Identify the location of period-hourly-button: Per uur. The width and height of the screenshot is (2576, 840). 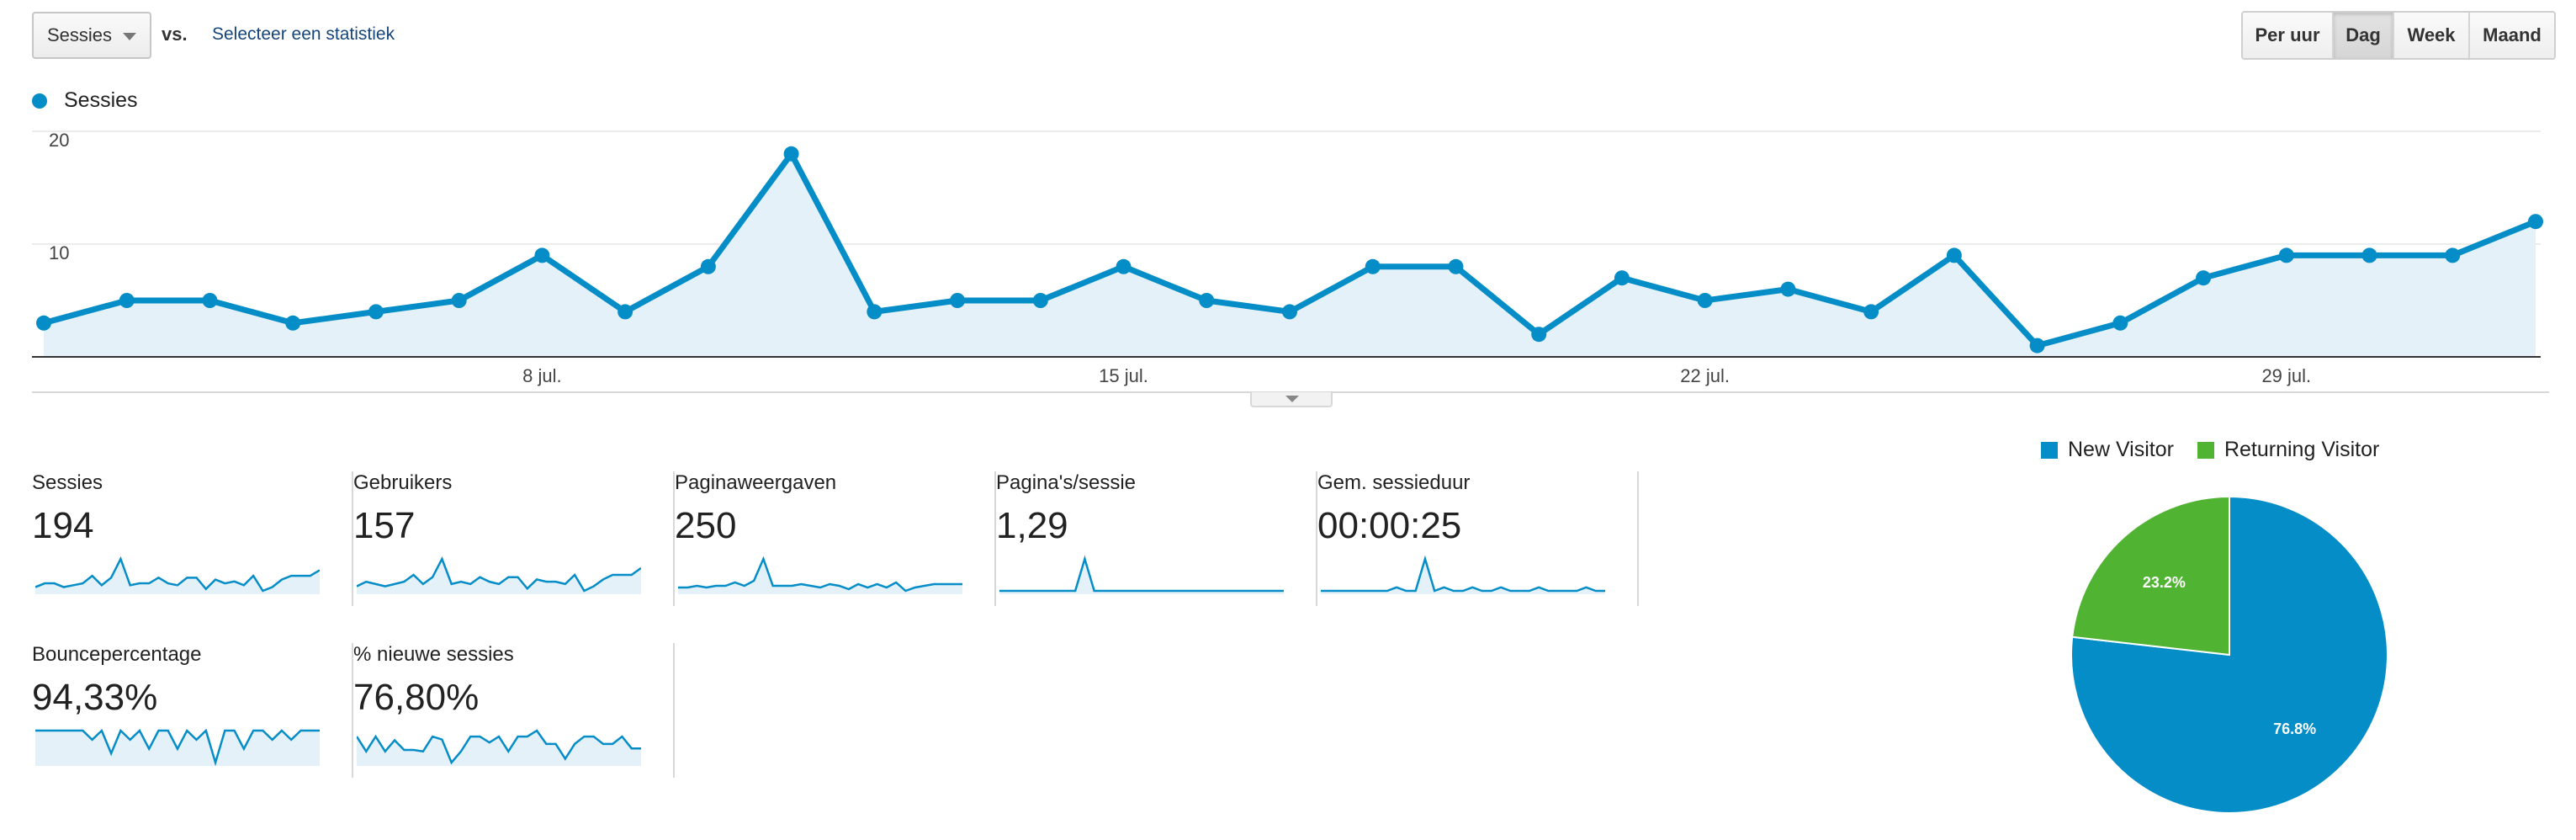
(2288, 35).